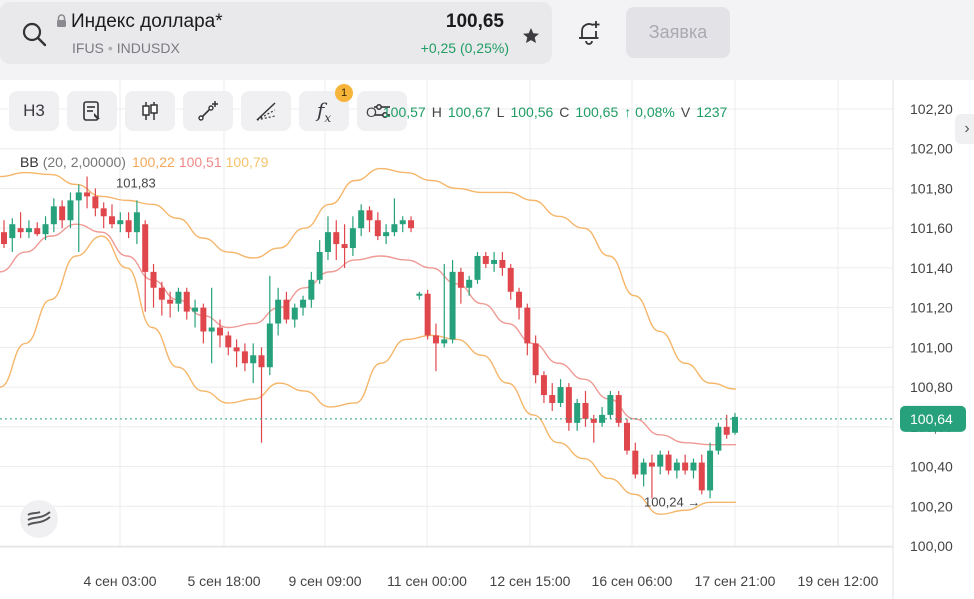 This screenshot has width=974, height=599. What do you see at coordinates (931, 149) in the screenshot?
I see `y-tick-label: 102,00` at bounding box center [931, 149].